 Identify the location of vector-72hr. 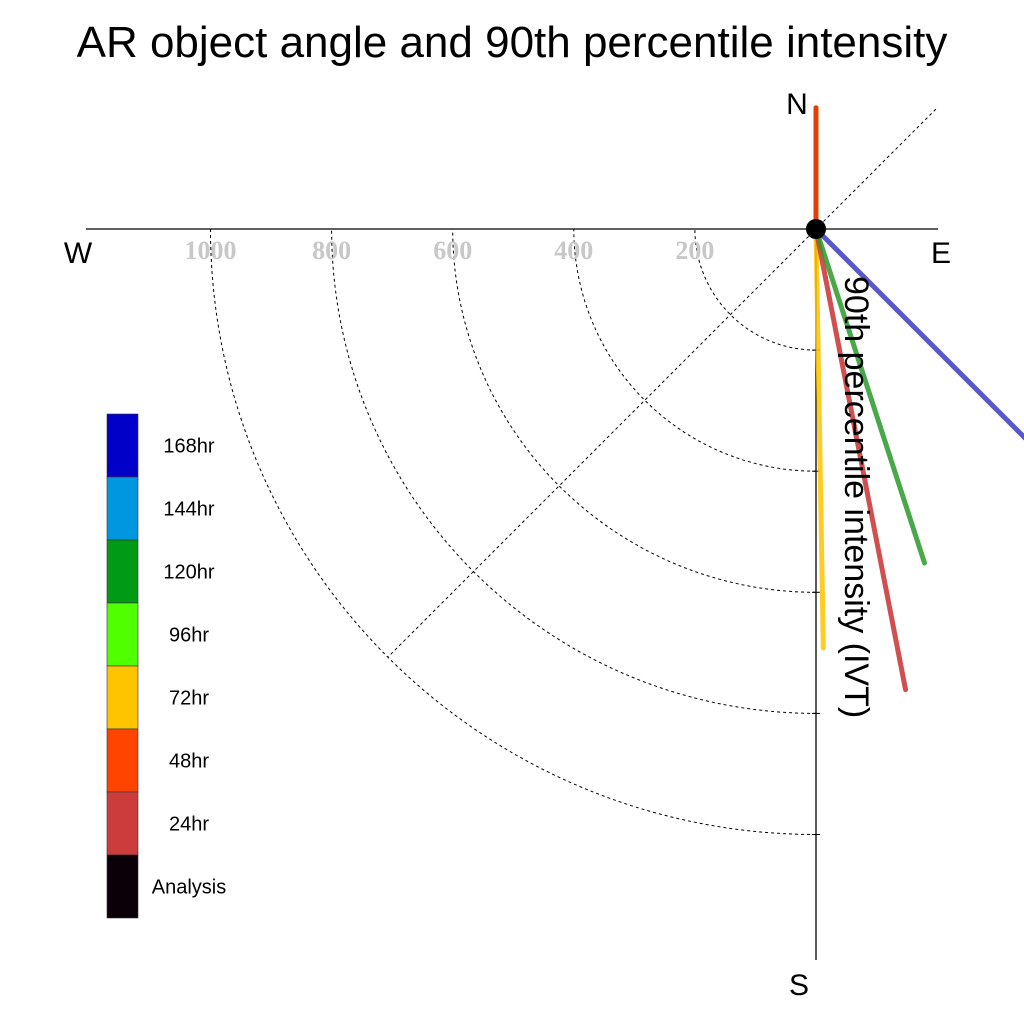
(819, 438).